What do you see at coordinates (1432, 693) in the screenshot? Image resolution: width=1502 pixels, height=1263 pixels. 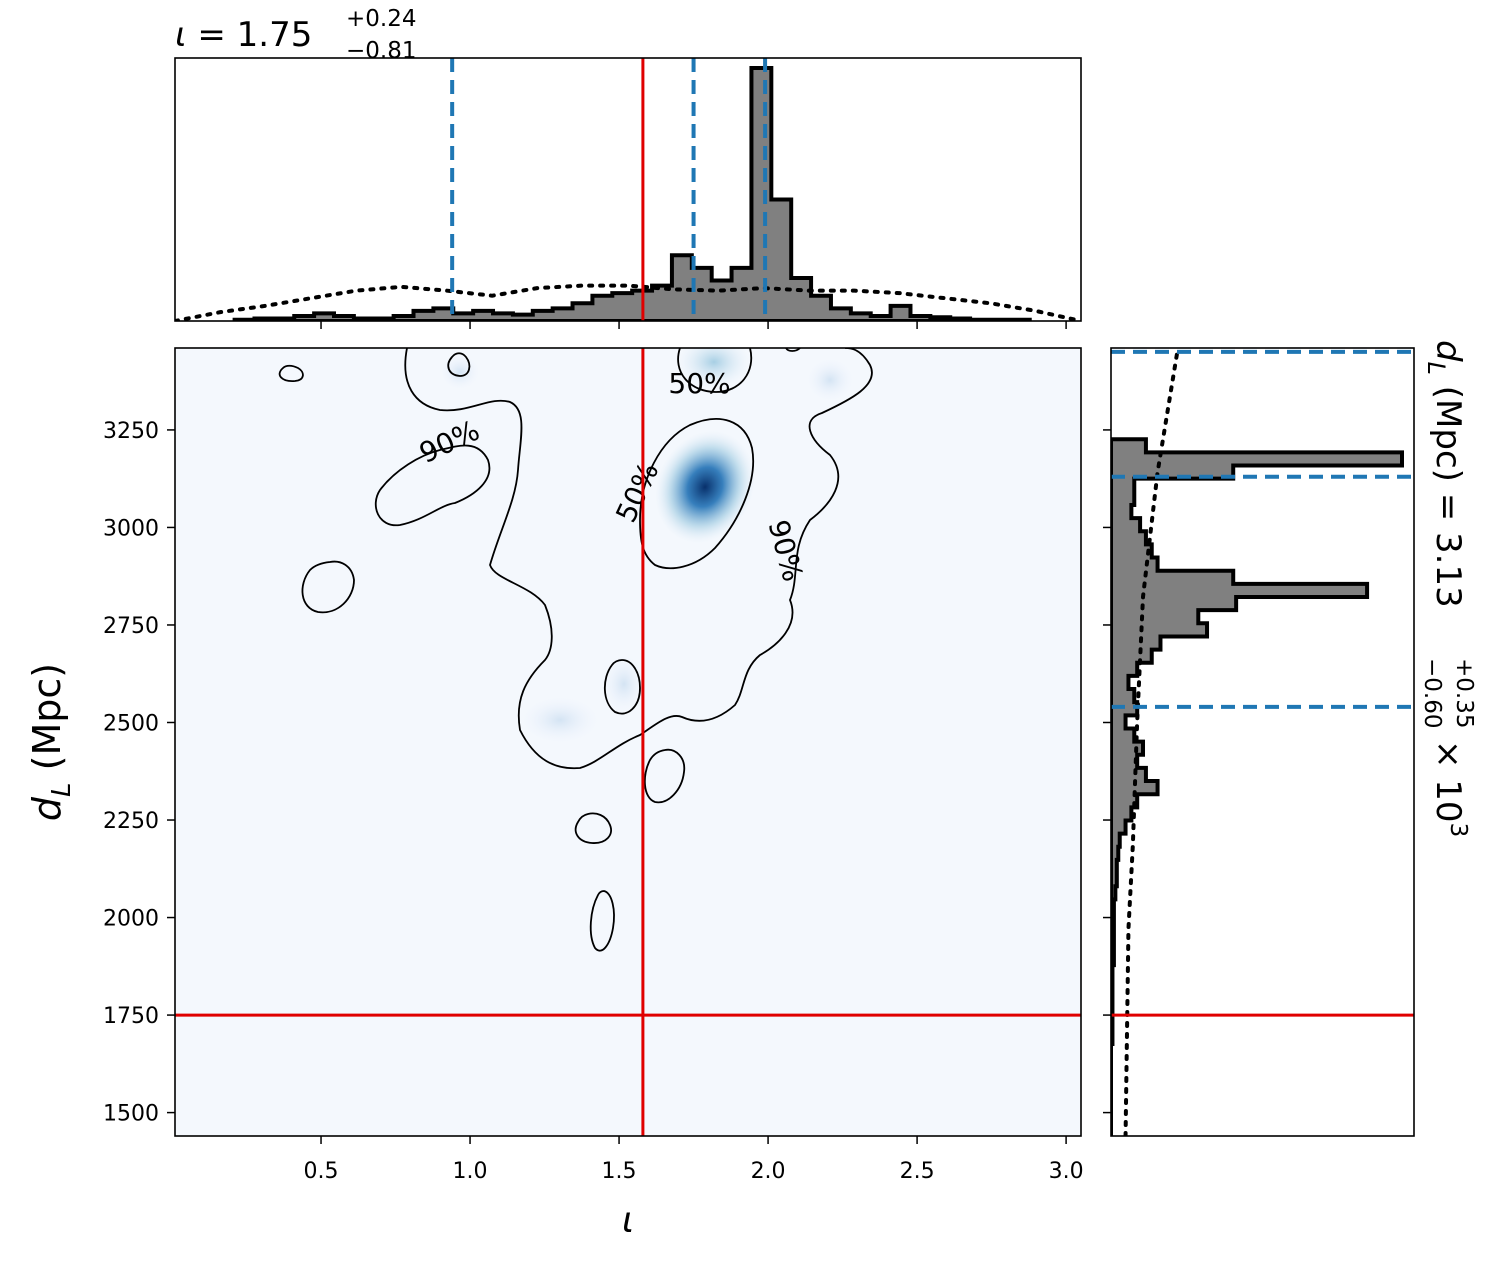 I see `dl-lower-error: −0.60` at bounding box center [1432, 693].